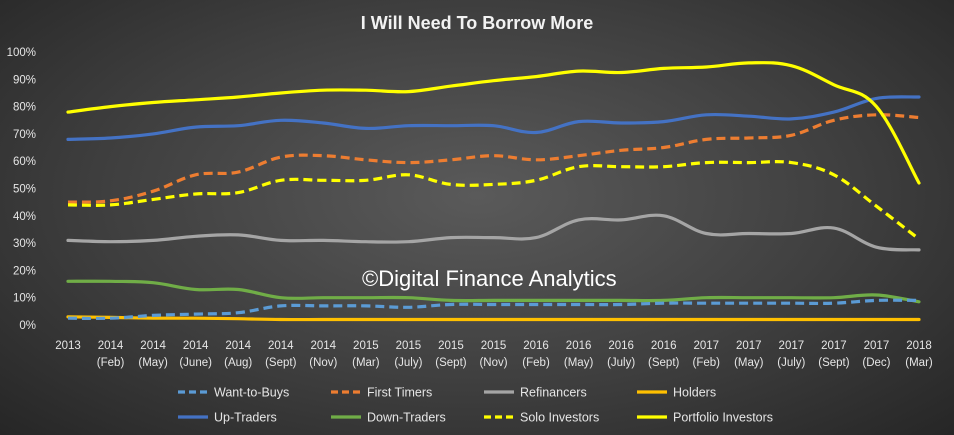 Image resolution: width=954 pixels, height=435 pixels. What do you see at coordinates (24, 299) in the screenshot?
I see `y-tick-label: 10%` at bounding box center [24, 299].